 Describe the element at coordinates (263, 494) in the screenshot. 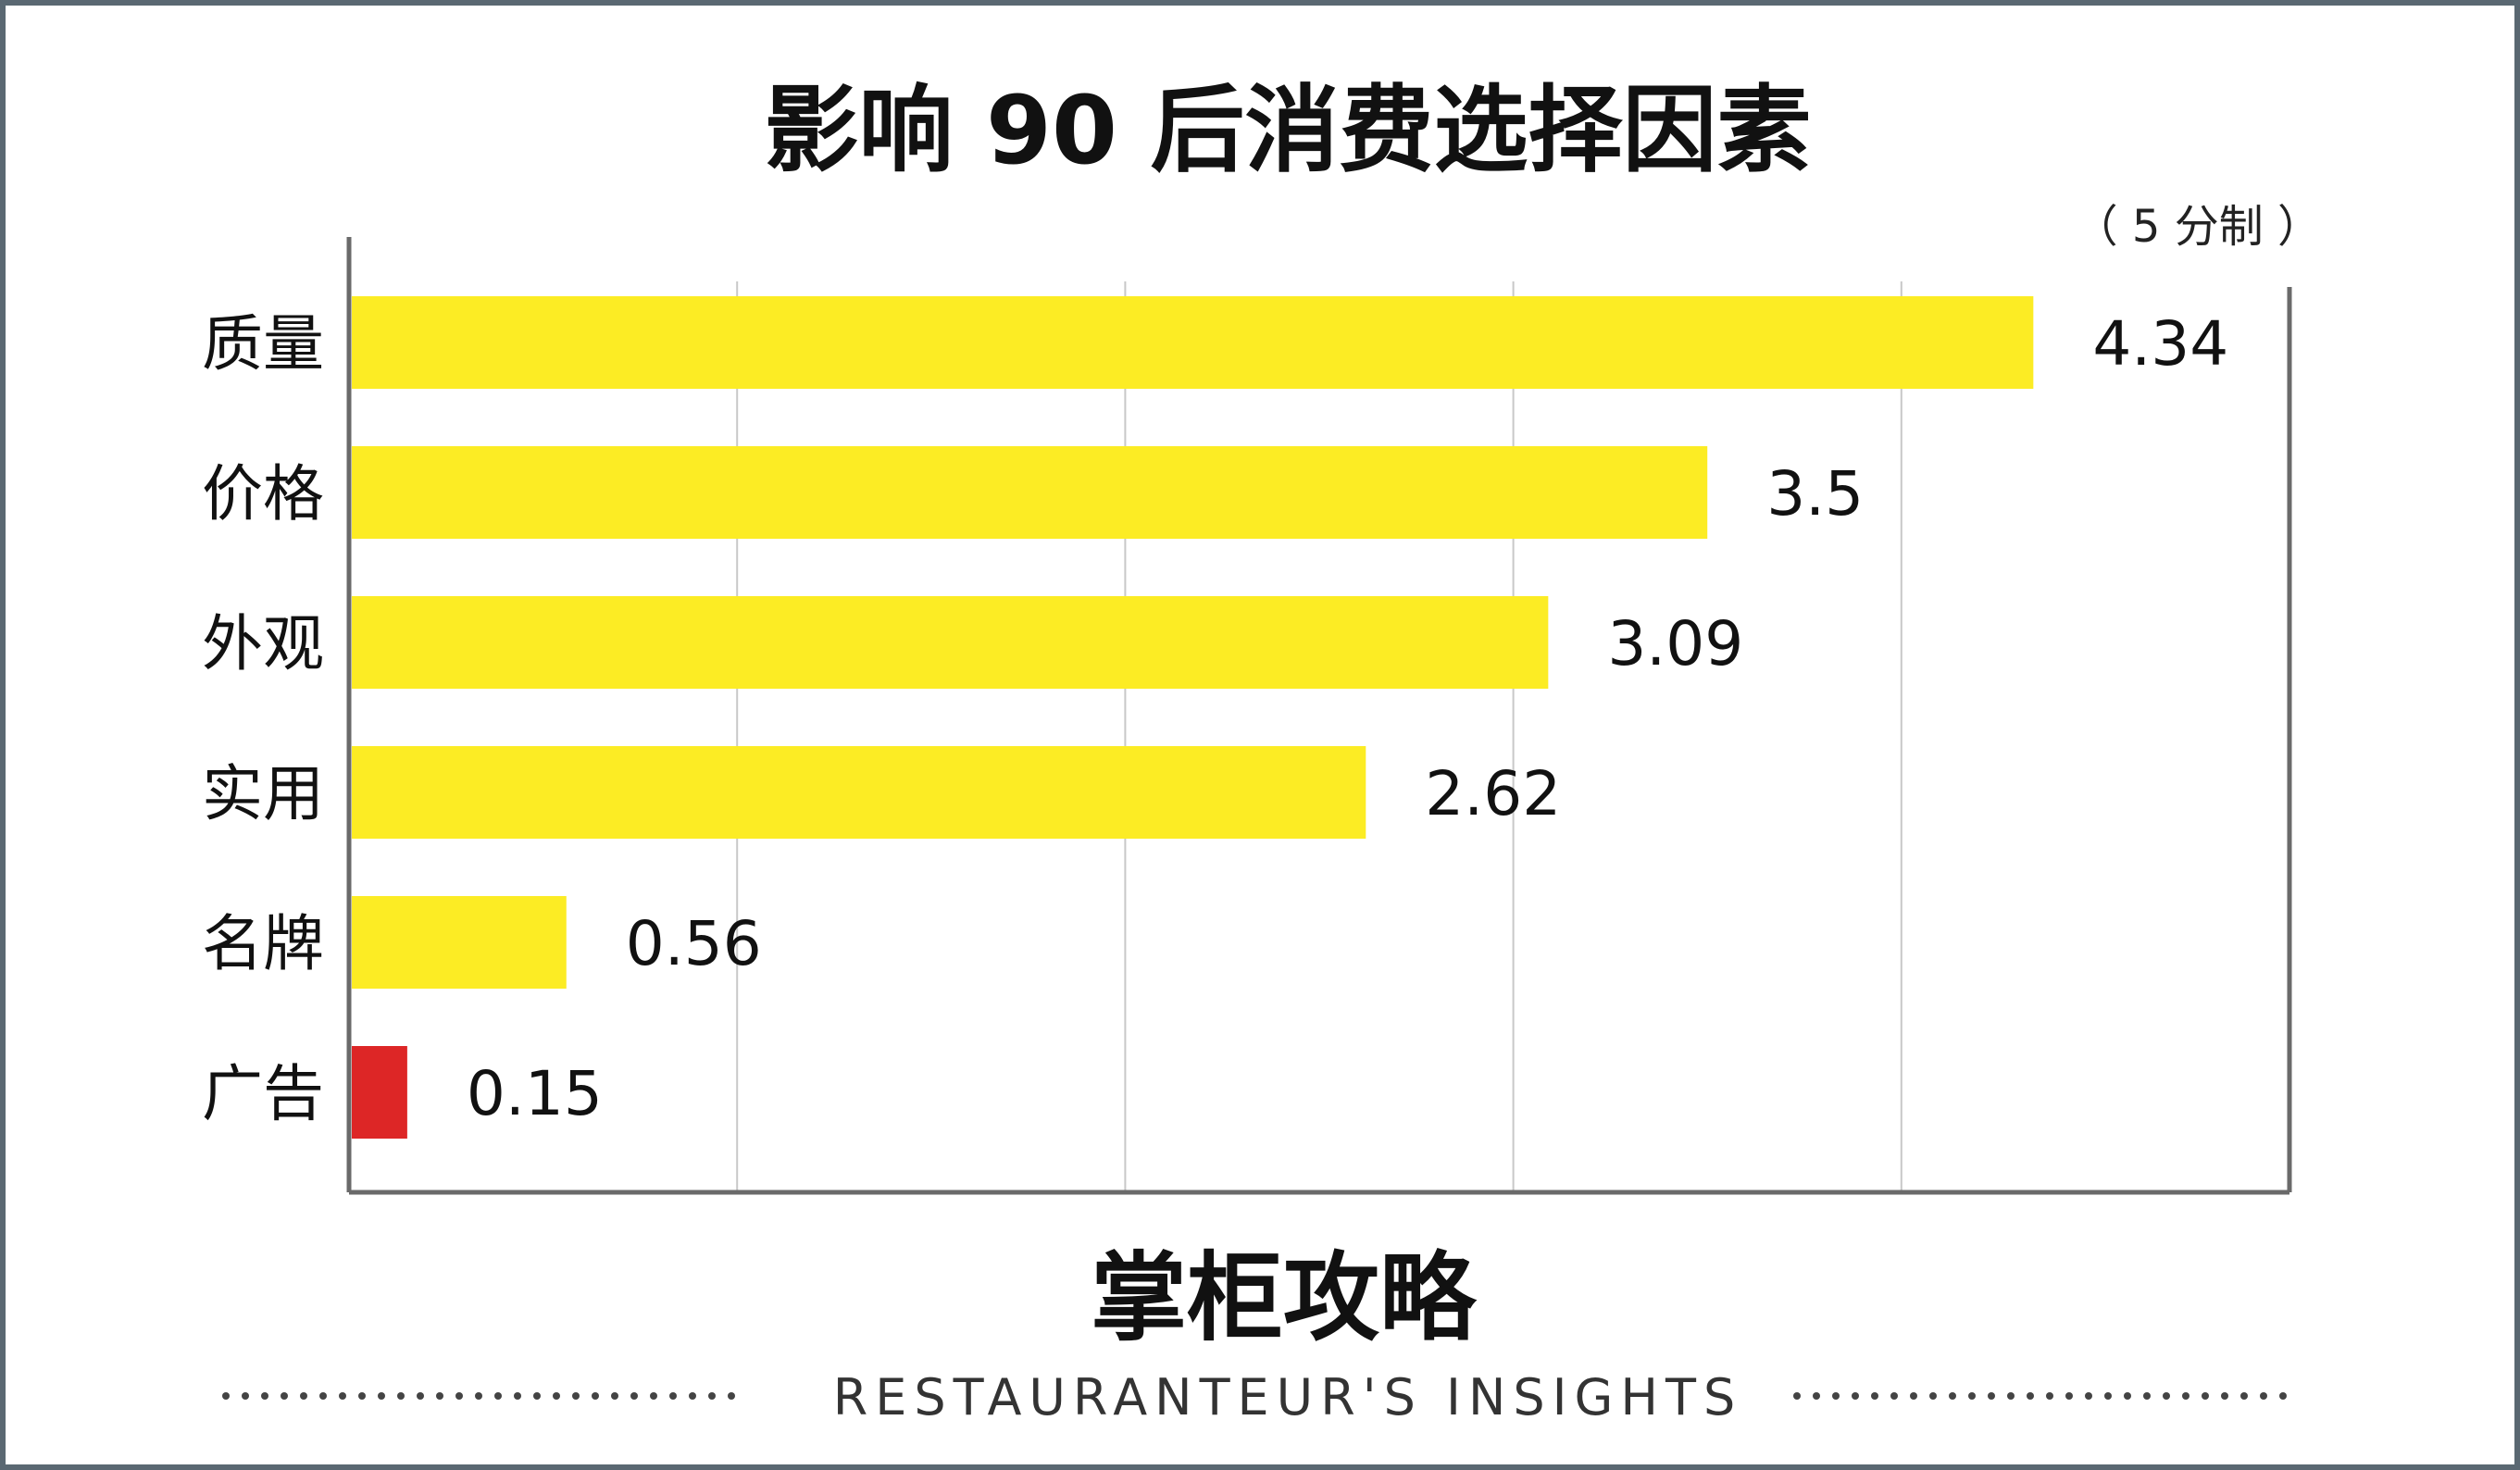

I see `category-label: 价格` at that location.